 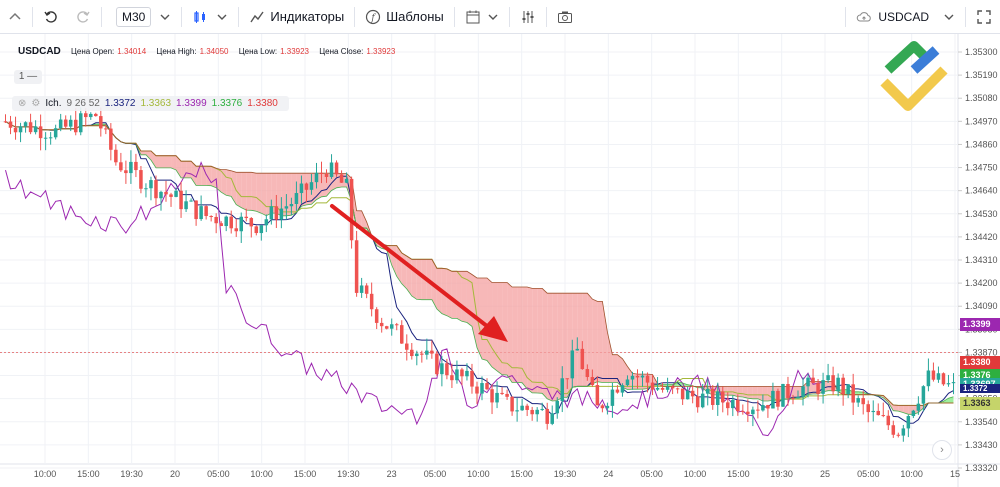 I want to click on price-tick-label: 1.34090, so click(x=981, y=306).